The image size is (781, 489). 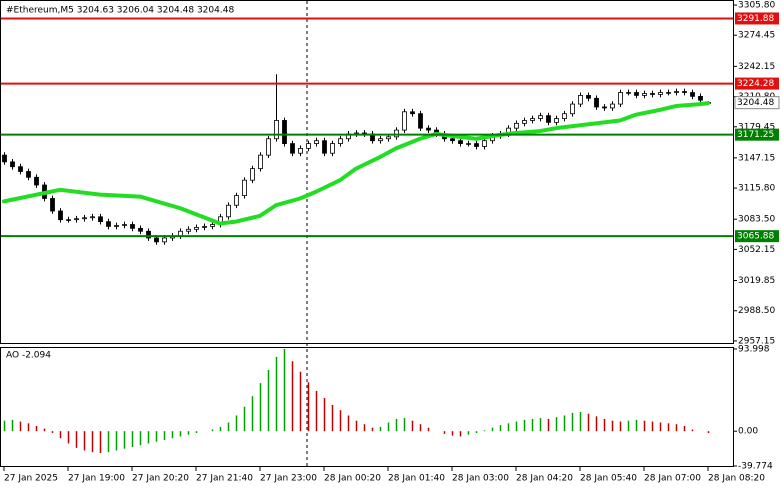 What do you see at coordinates (756, 189) in the screenshot?
I see `y-tick-label: 3115.80` at bounding box center [756, 189].